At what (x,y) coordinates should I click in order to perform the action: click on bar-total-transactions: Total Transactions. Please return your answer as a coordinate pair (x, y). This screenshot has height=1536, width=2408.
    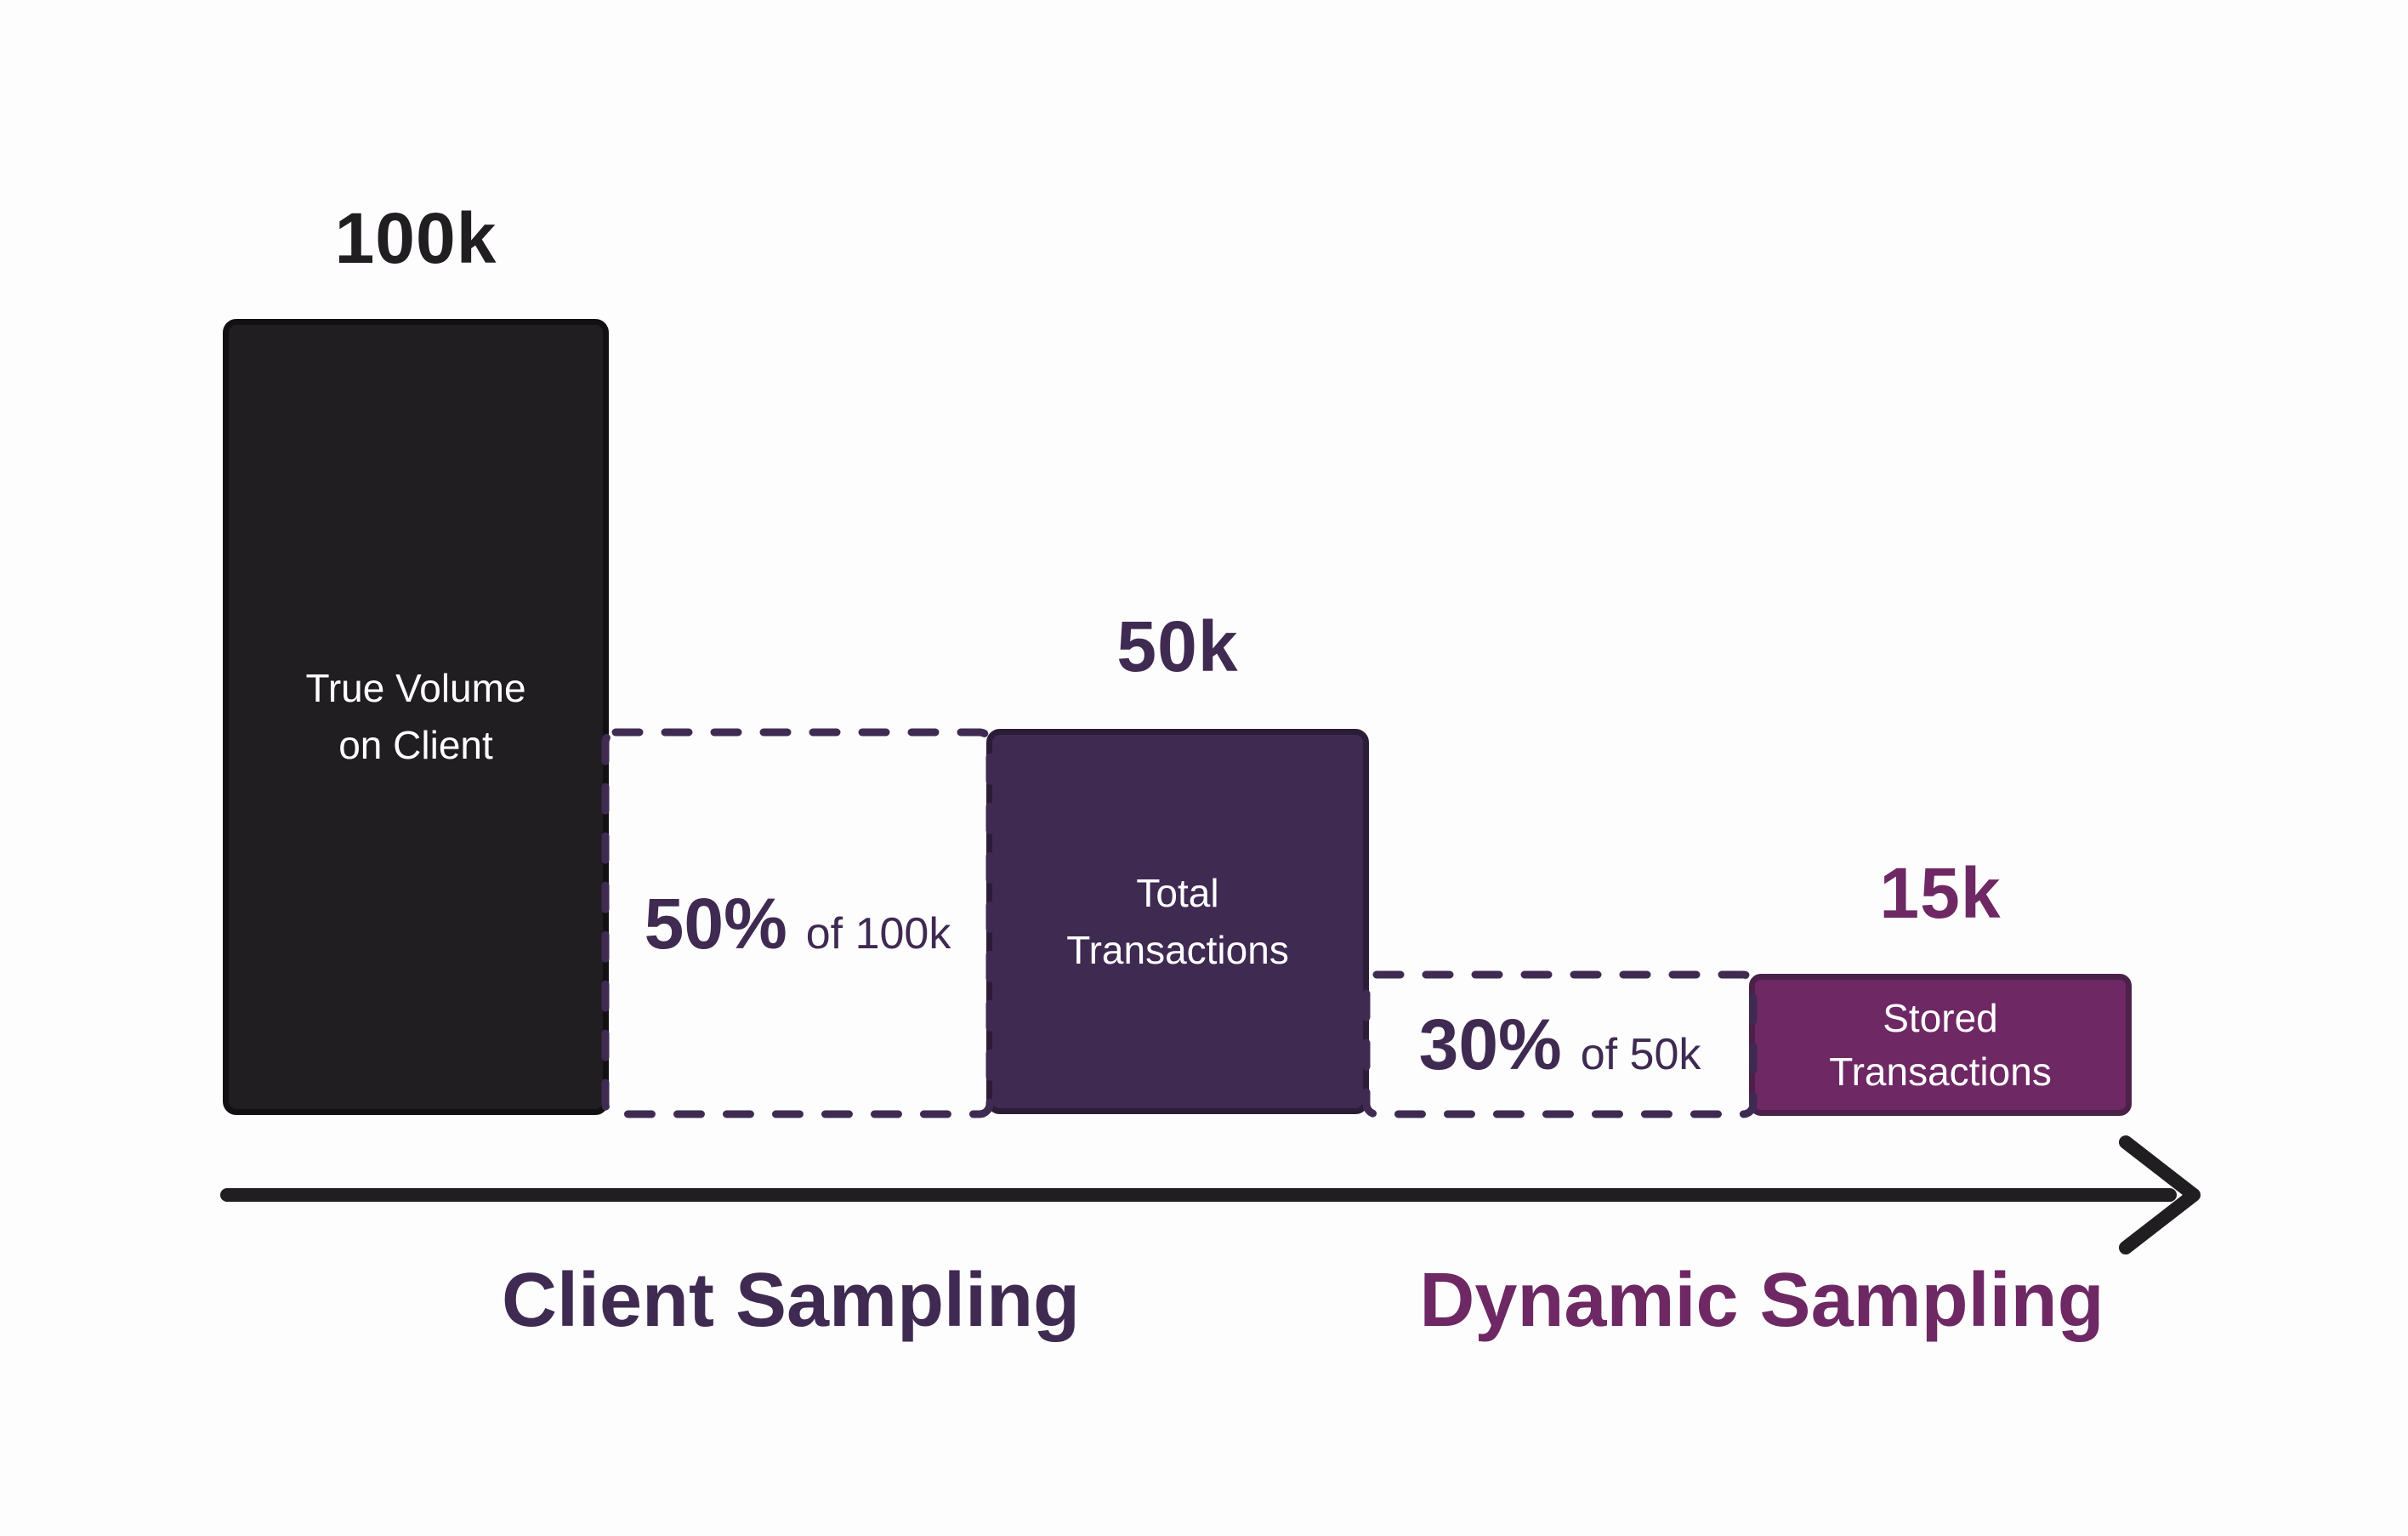
    Looking at the image, I should click on (1177, 921).